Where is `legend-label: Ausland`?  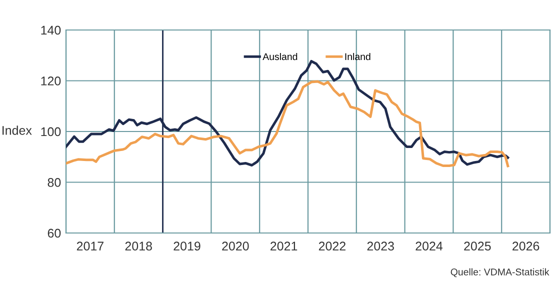 legend-label: Ausland is located at coordinates (280, 56).